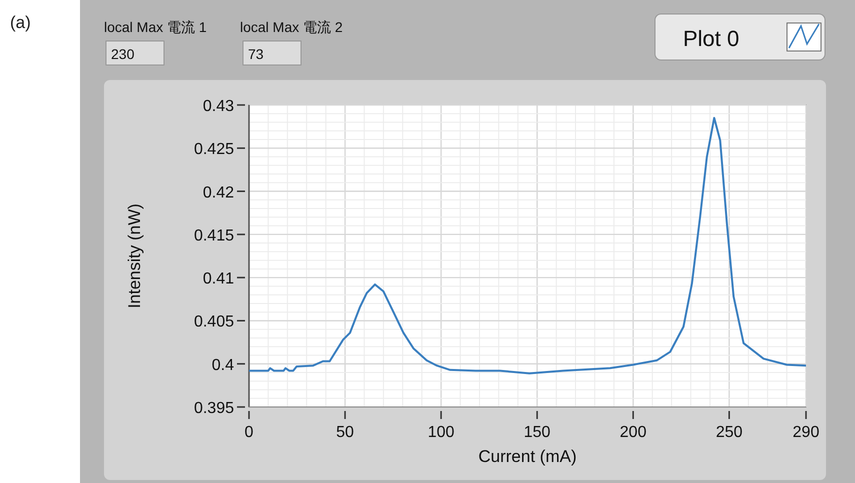 The width and height of the screenshot is (855, 483). What do you see at coordinates (256, 54) in the screenshot?
I see `text: 73` at bounding box center [256, 54].